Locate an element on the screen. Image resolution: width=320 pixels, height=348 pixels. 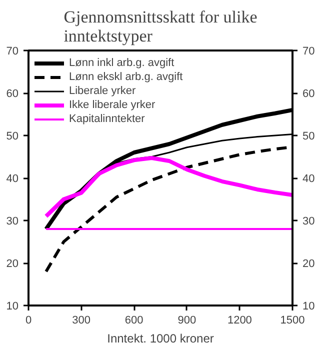
y-tick-label: 40 is located at coordinates (12, 179).